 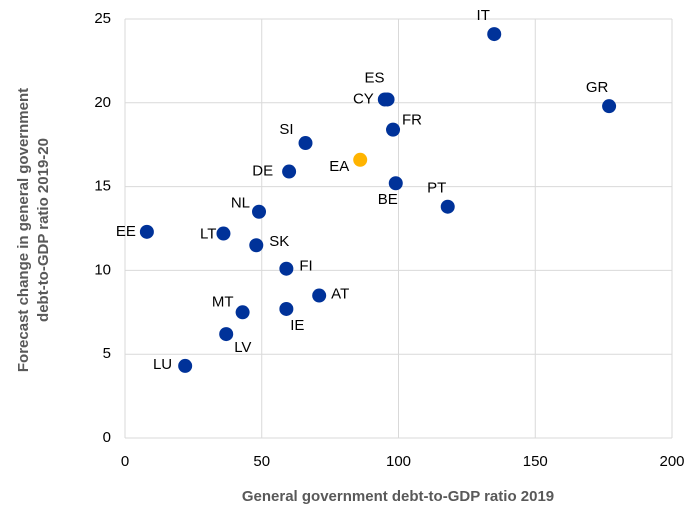 I want to click on point-label: PT, so click(x=436, y=188).